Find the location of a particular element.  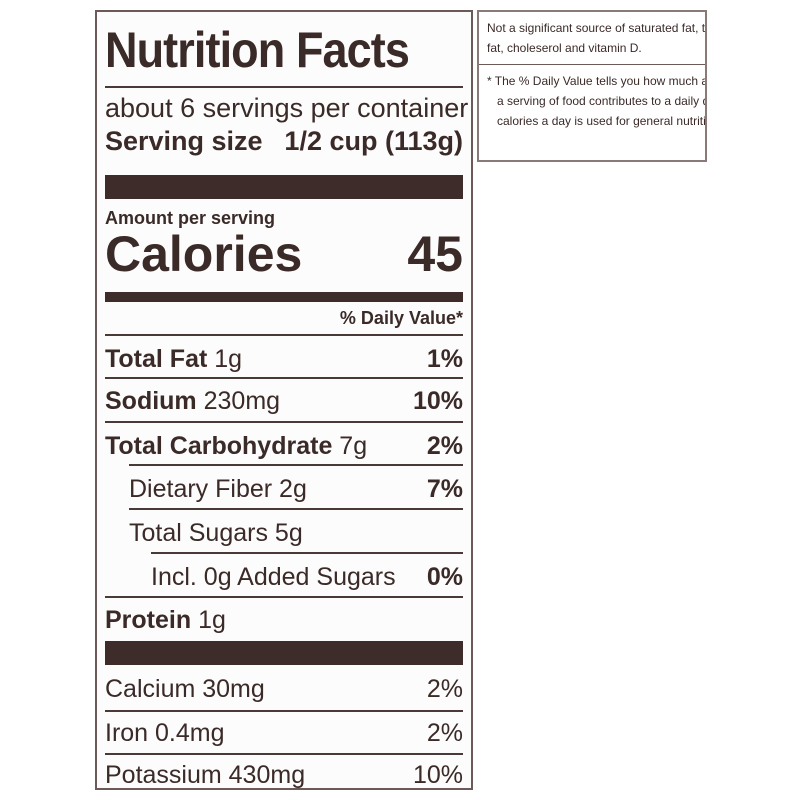

nutrient-dv: 1% is located at coordinates (444, 358).